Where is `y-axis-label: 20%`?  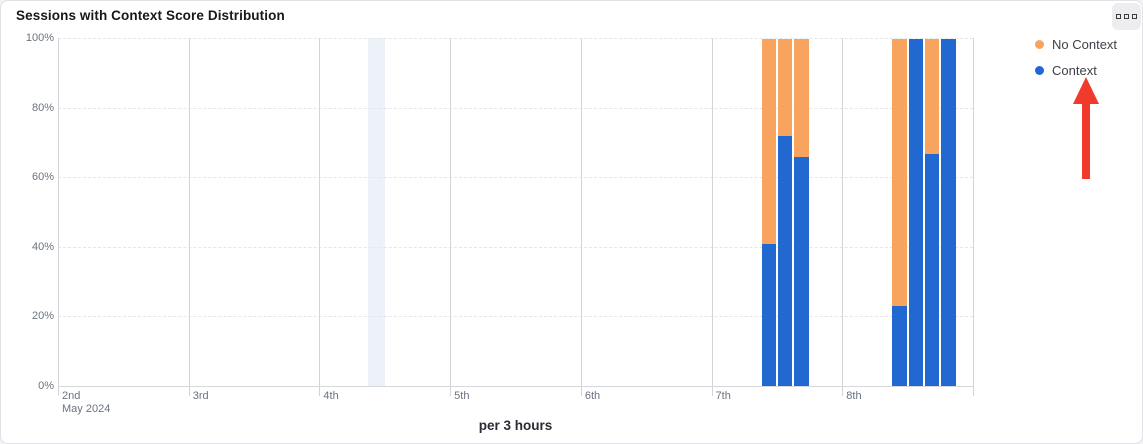
y-axis-label: 20% is located at coordinates (42, 316).